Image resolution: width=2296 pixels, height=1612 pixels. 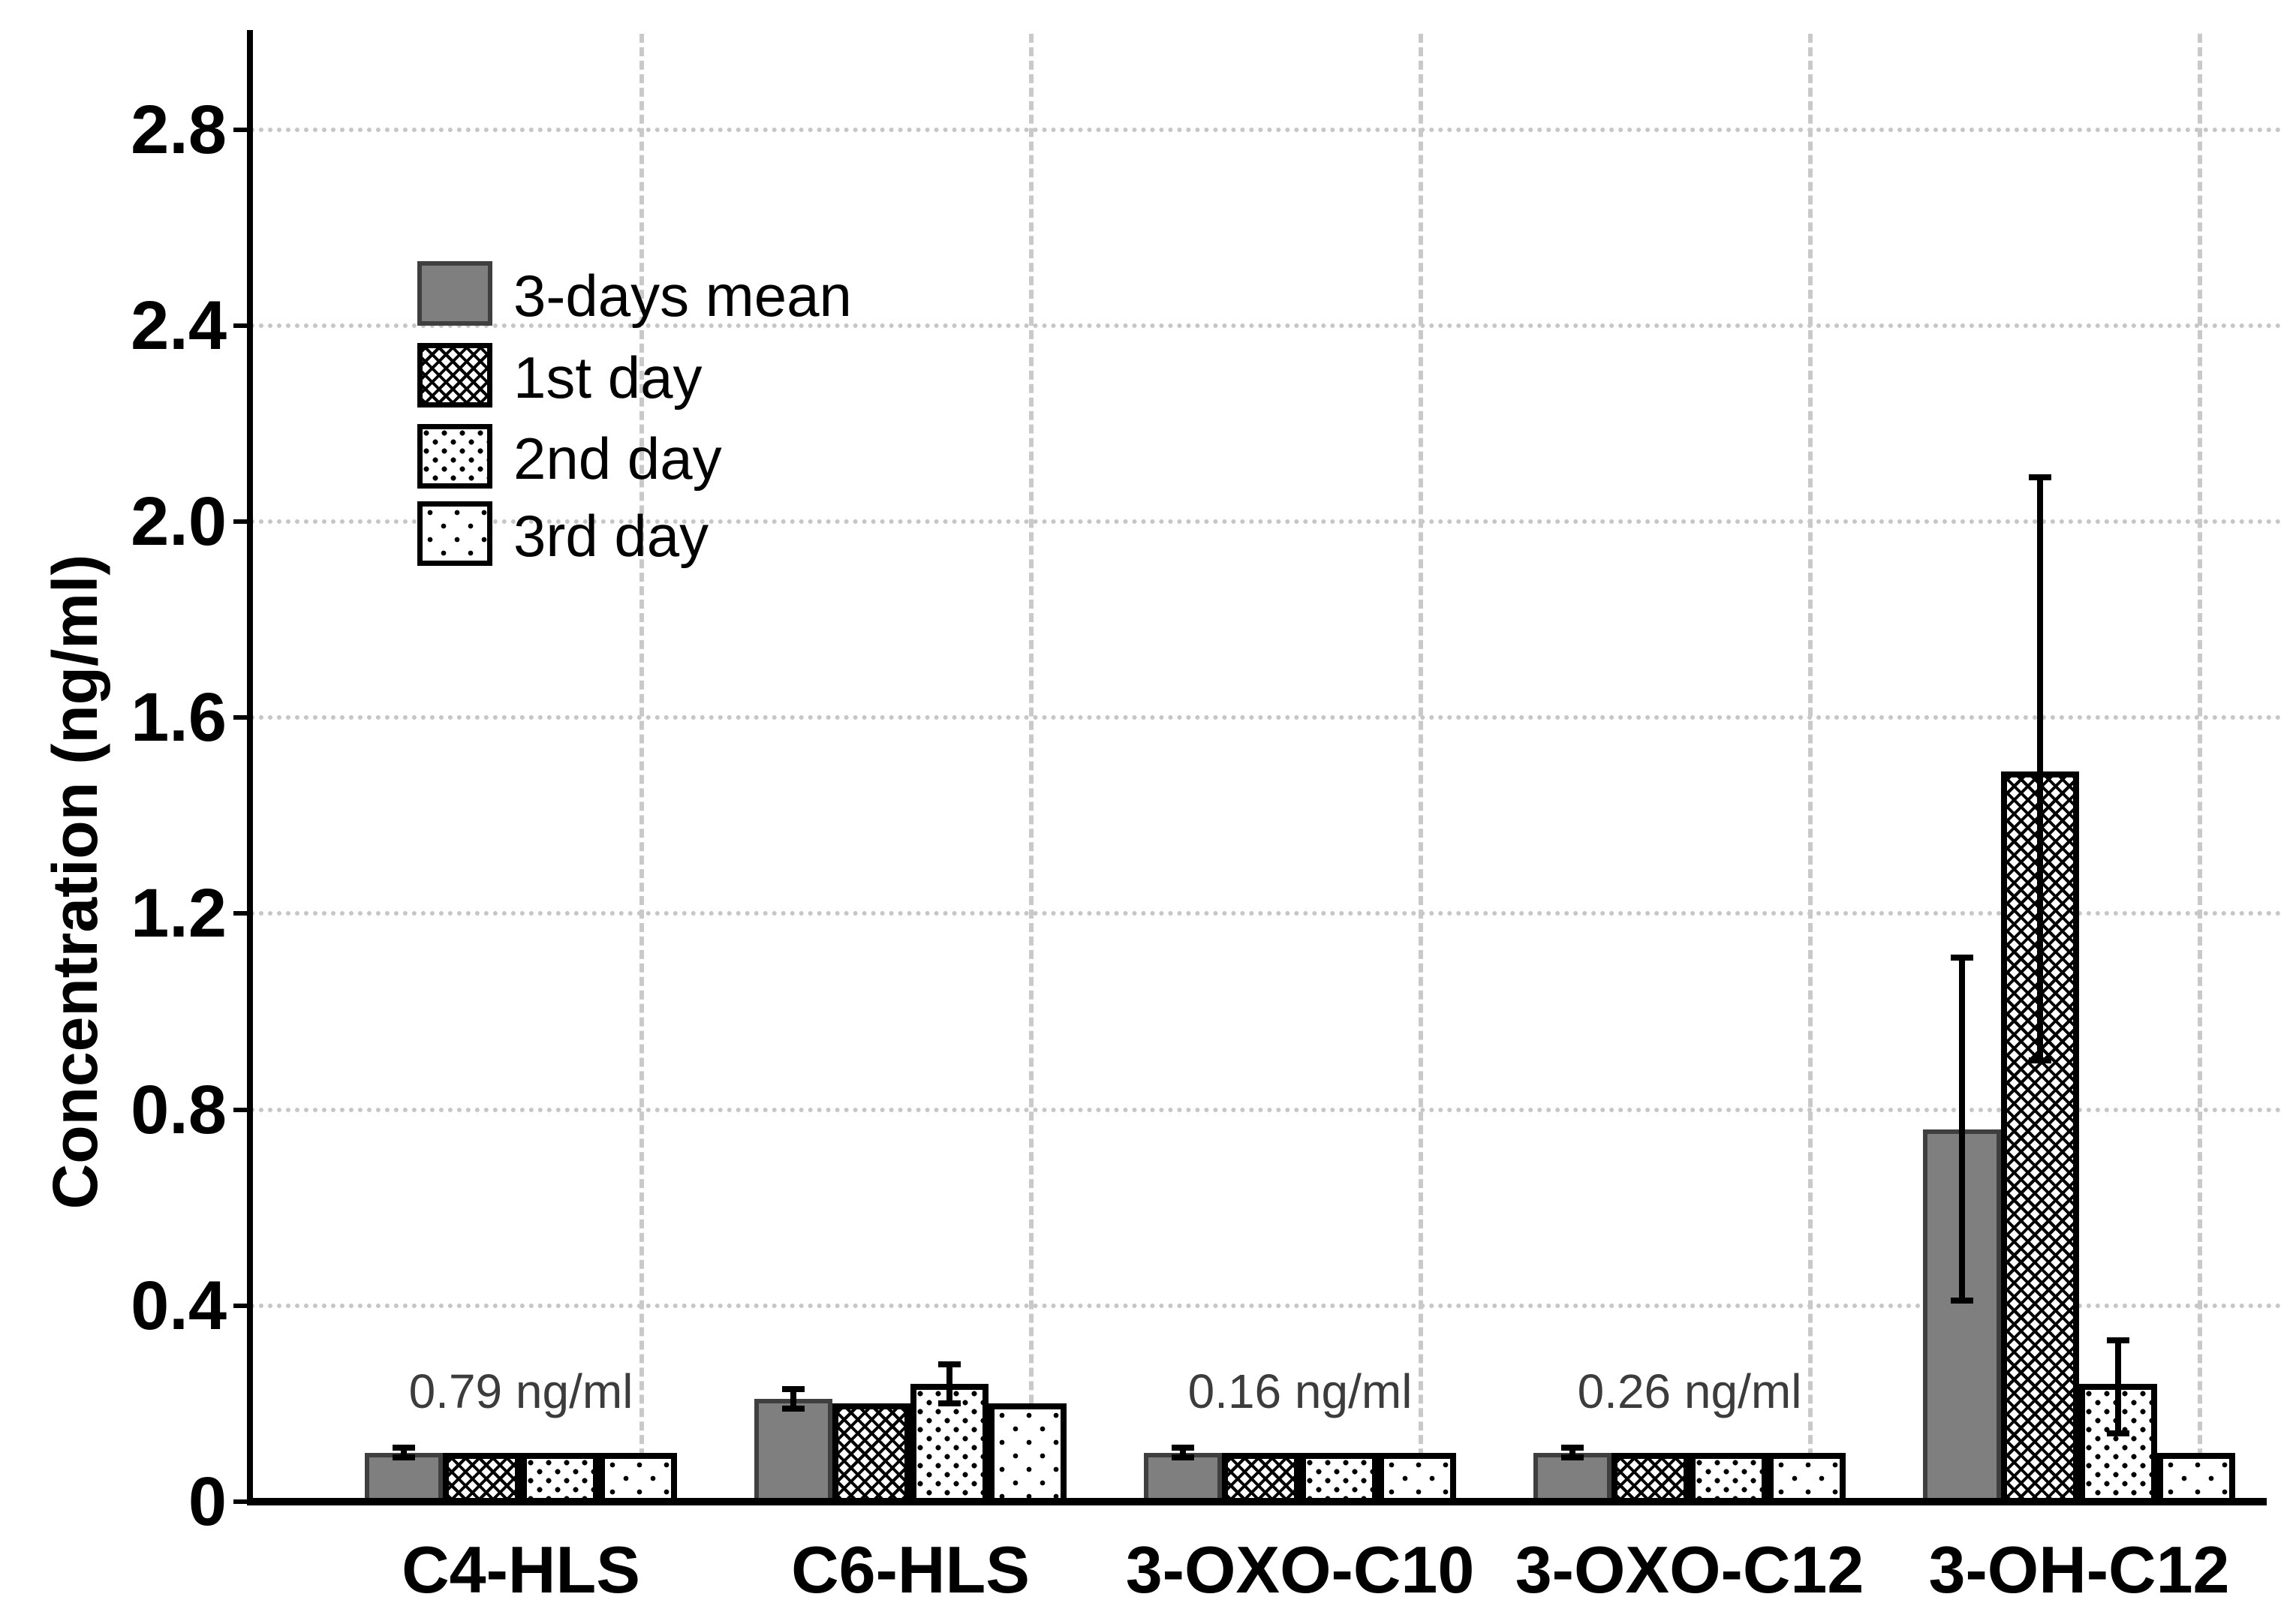 What do you see at coordinates (404, 1479) in the screenshot?
I see `bar-3-days-mean-c4-hls` at bounding box center [404, 1479].